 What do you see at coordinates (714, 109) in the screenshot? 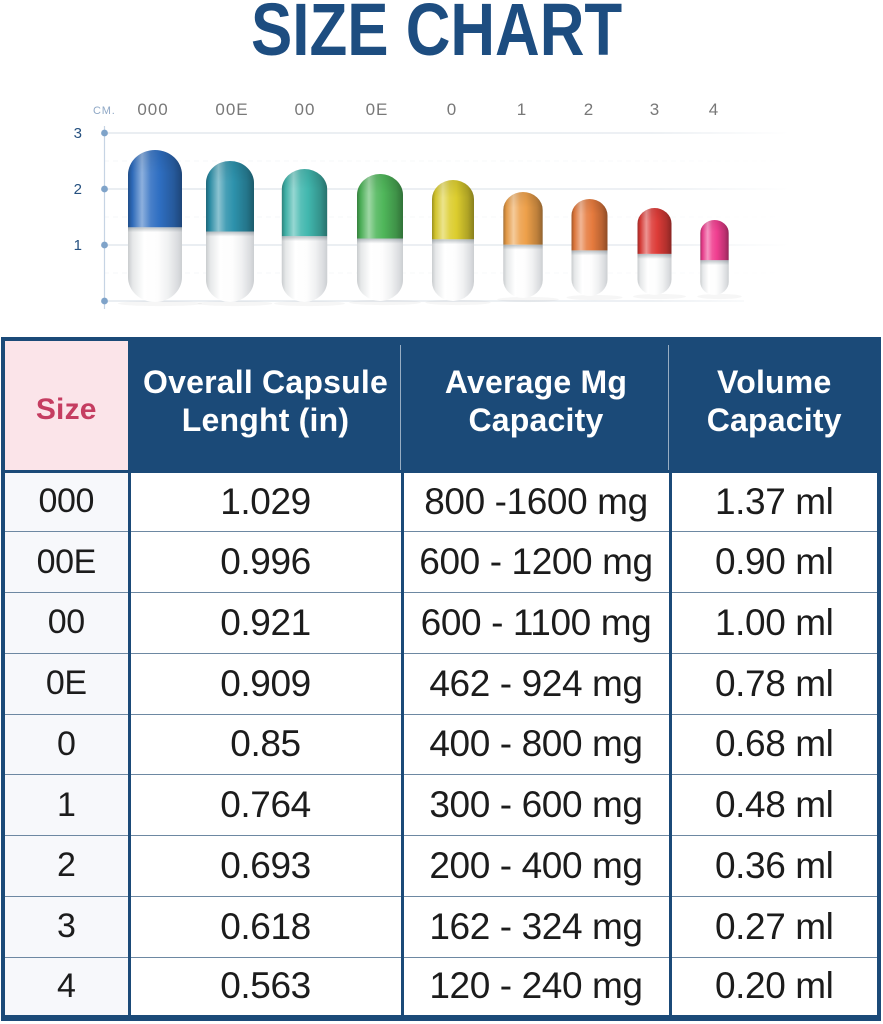
I see `svg-text: 4` at bounding box center [714, 109].